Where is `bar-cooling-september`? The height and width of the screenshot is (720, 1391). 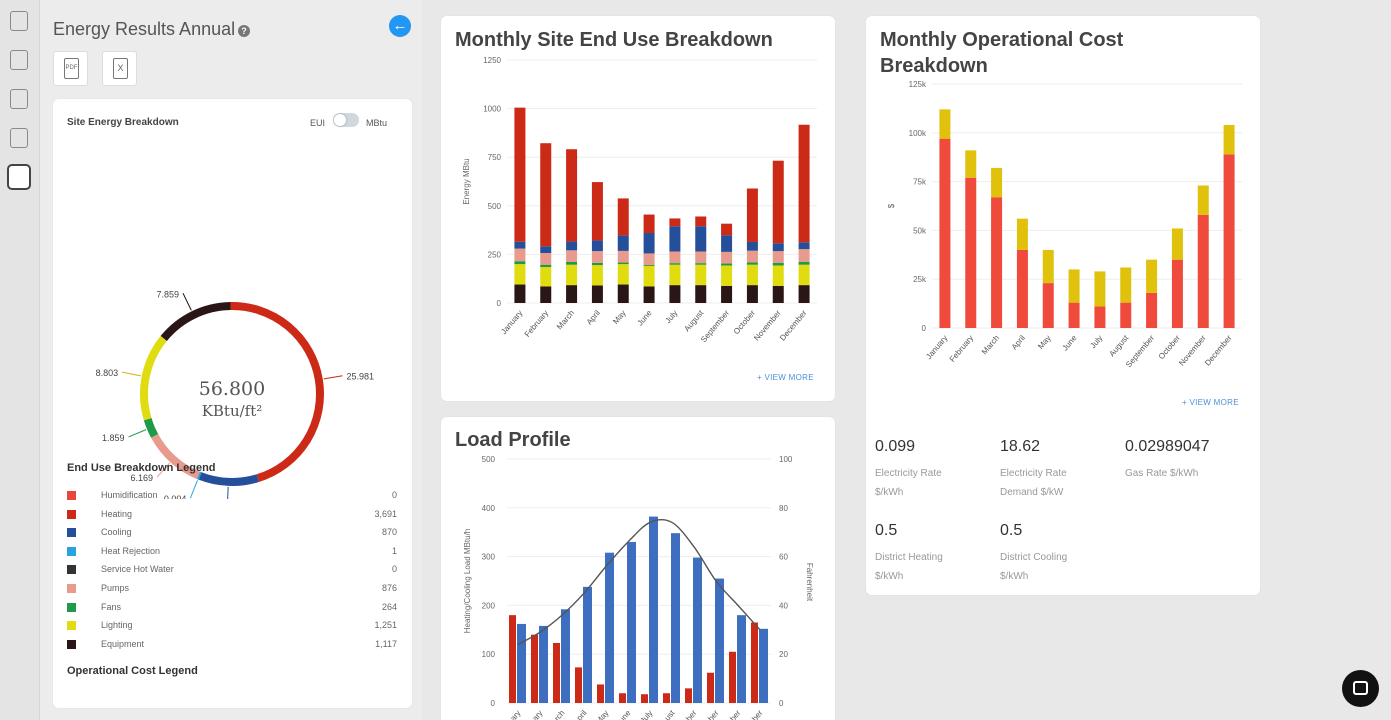 bar-cooling-september is located at coordinates (727, 243).